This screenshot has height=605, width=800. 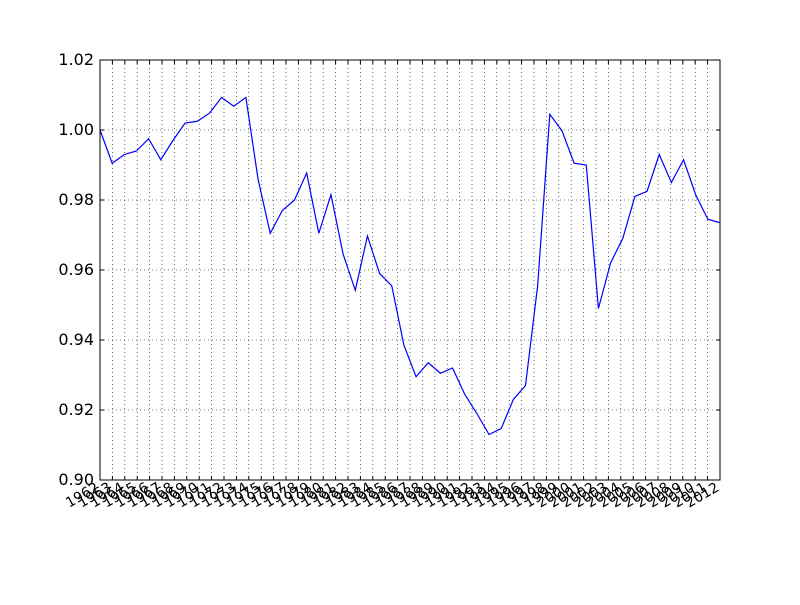 I want to click on y-tick-label: 1.00, so click(x=76, y=129).